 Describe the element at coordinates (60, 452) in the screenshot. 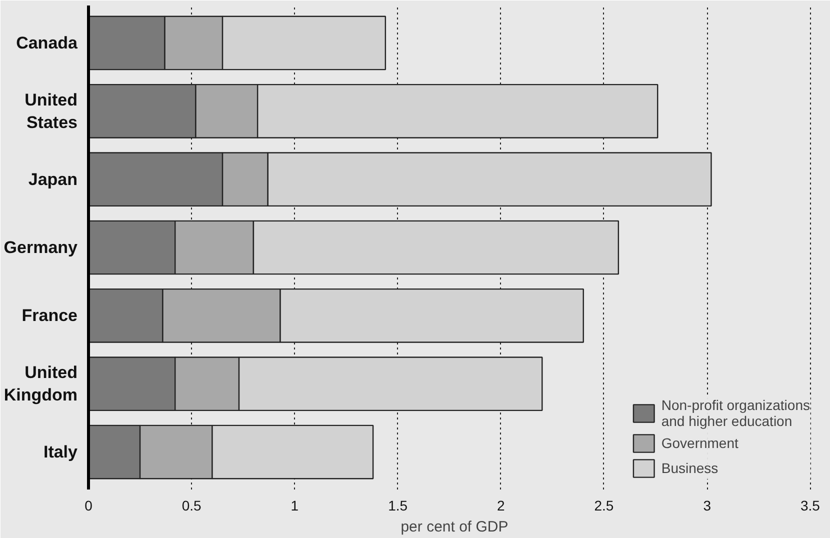

I see `y-tick-label: Italy` at that location.